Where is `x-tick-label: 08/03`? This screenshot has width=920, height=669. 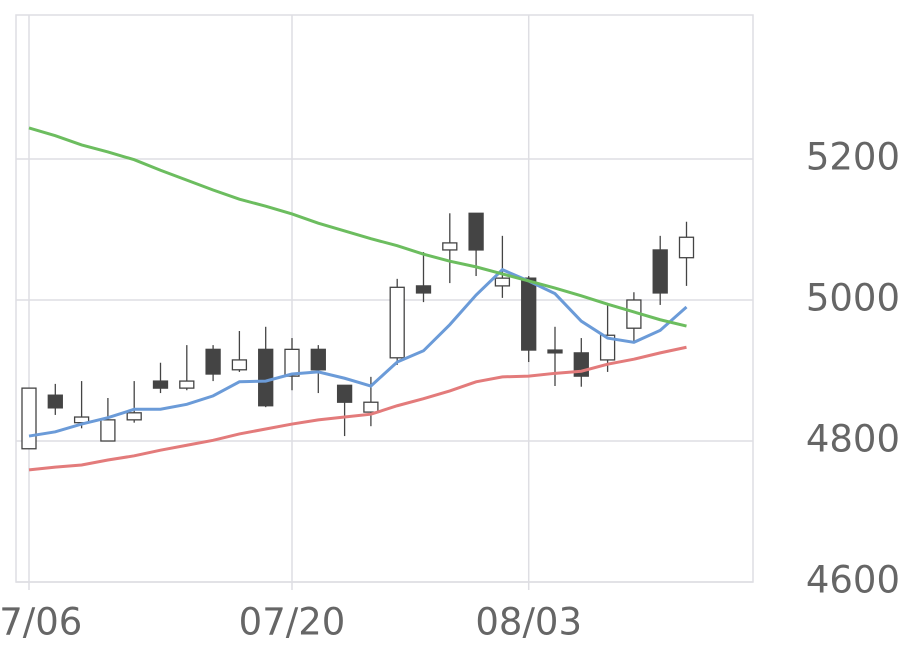
x-tick-label: 08/03 is located at coordinates (528, 622).